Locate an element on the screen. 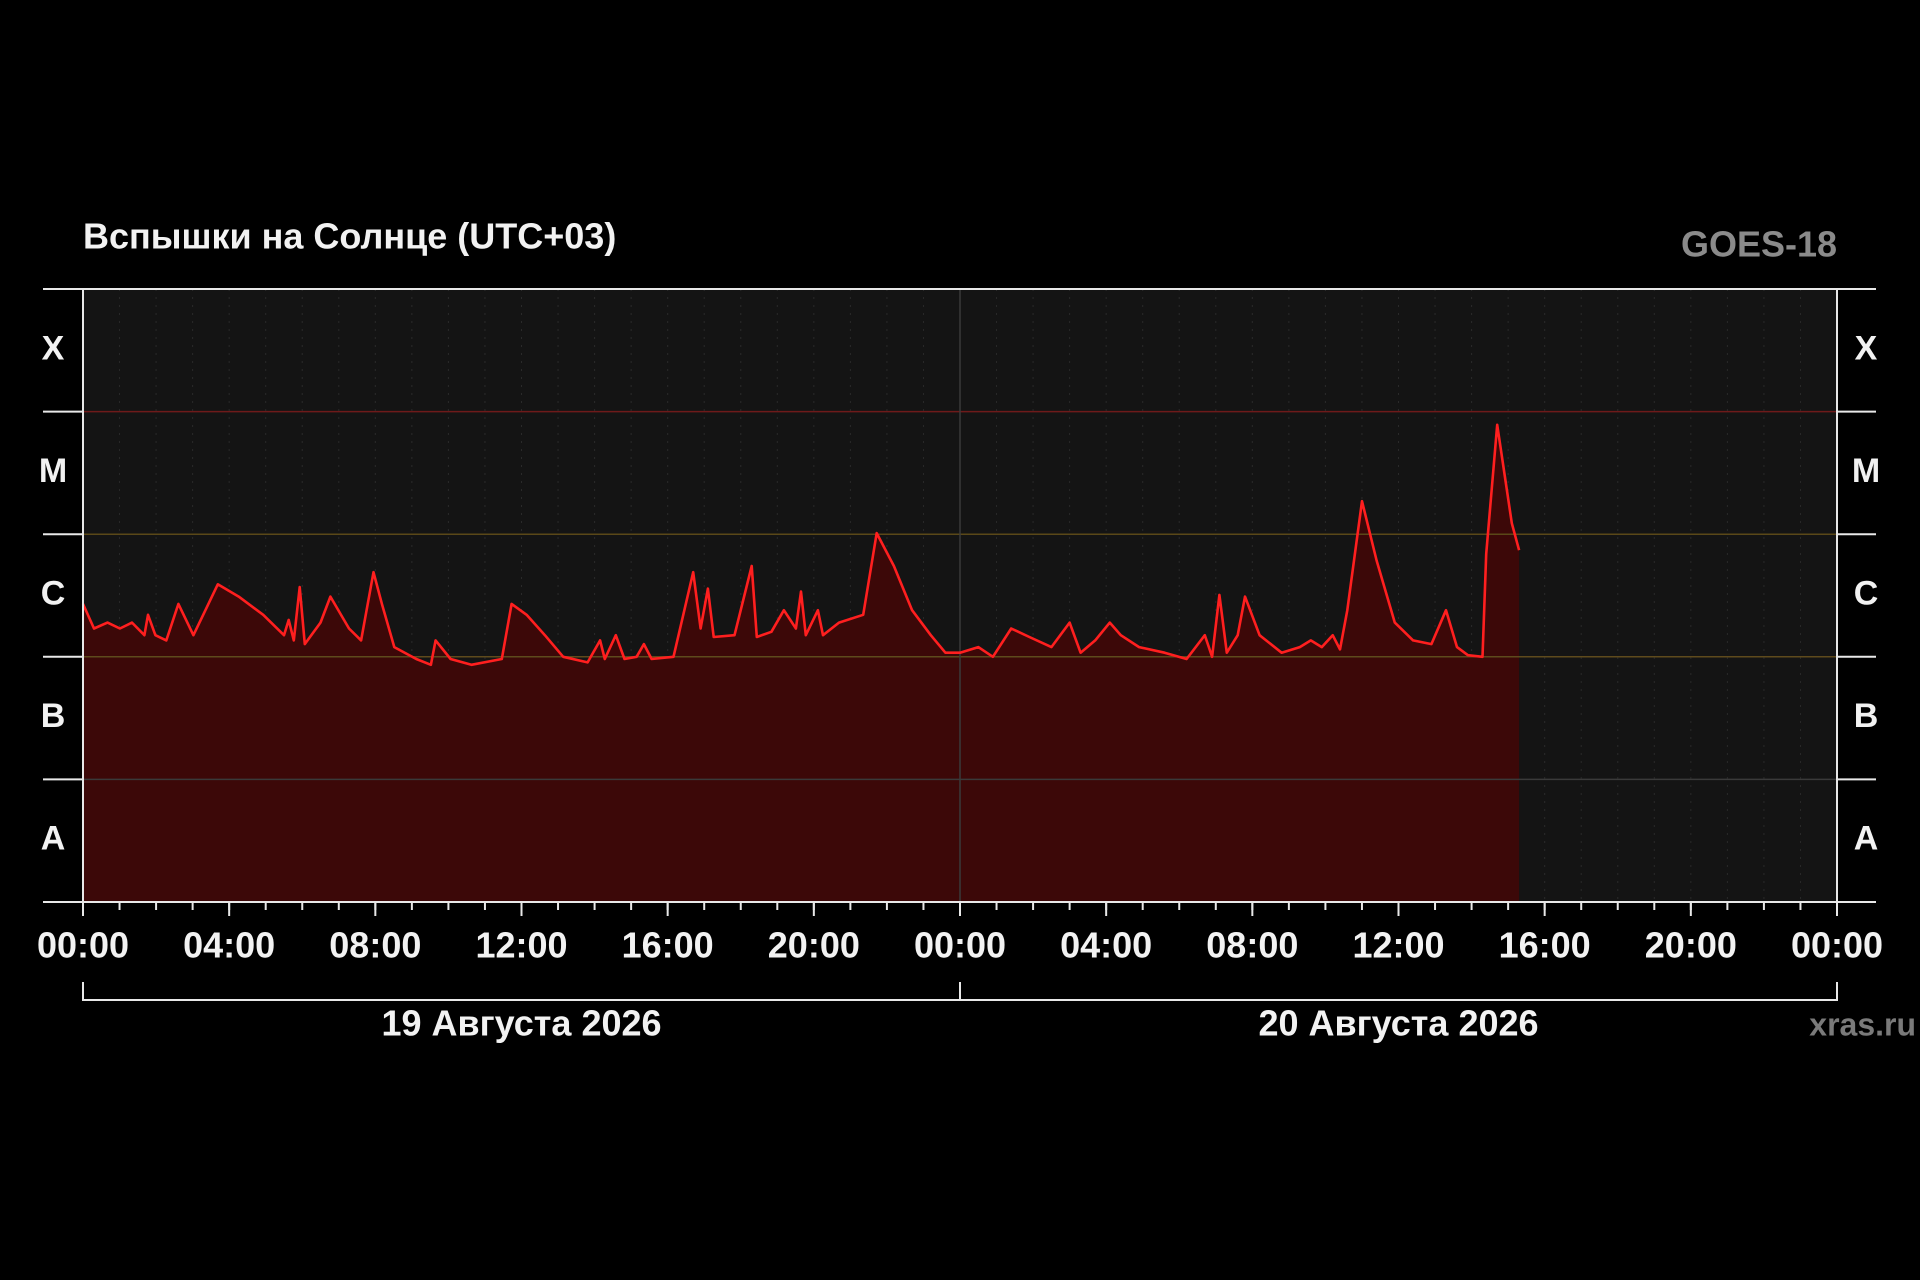 Image resolution: width=1920 pixels, height=1280 pixels. class-label-left: A is located at coordinates (53, 839).